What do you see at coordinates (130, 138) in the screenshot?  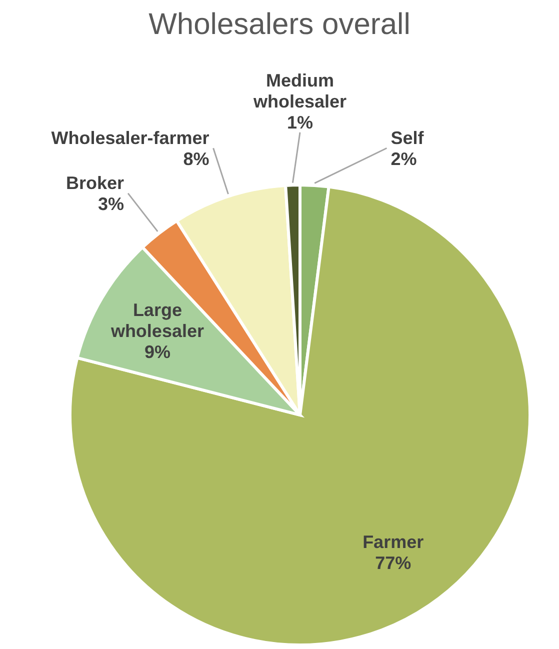 I see `slice-label: Wholesaler-farmer` at bounding box center [130, 138].